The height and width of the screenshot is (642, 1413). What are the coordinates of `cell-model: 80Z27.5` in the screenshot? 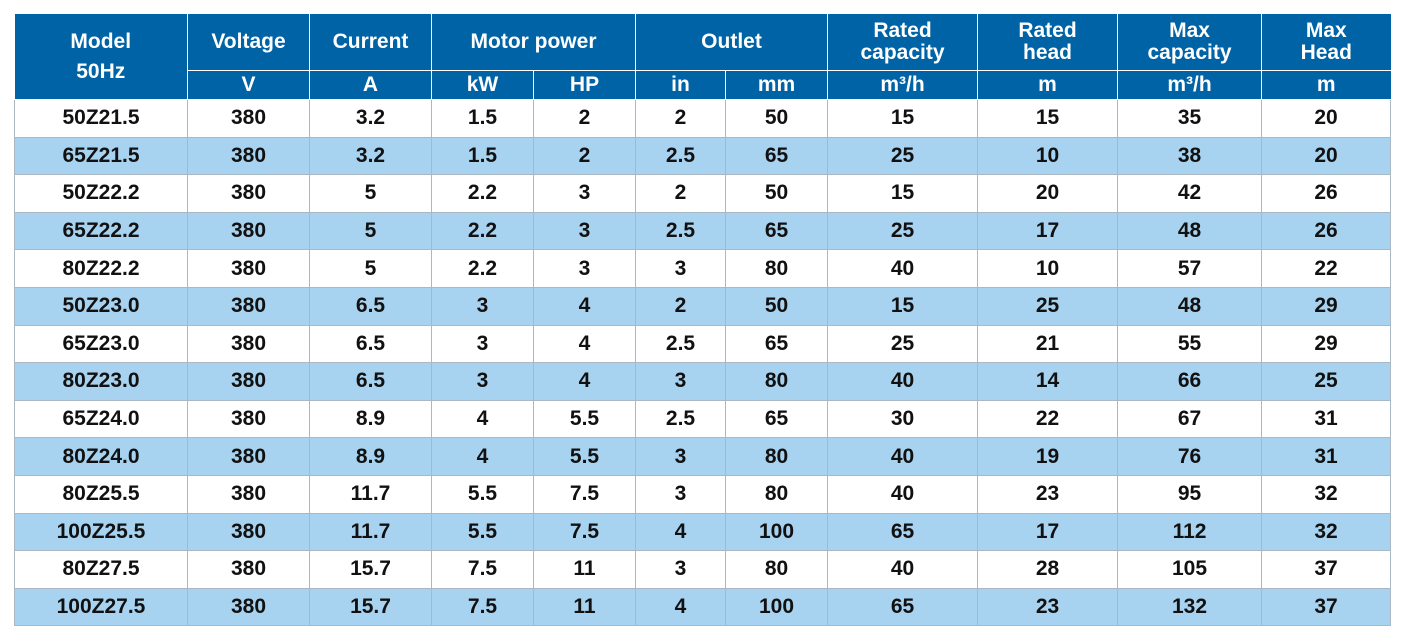 It's located at (101, 569).